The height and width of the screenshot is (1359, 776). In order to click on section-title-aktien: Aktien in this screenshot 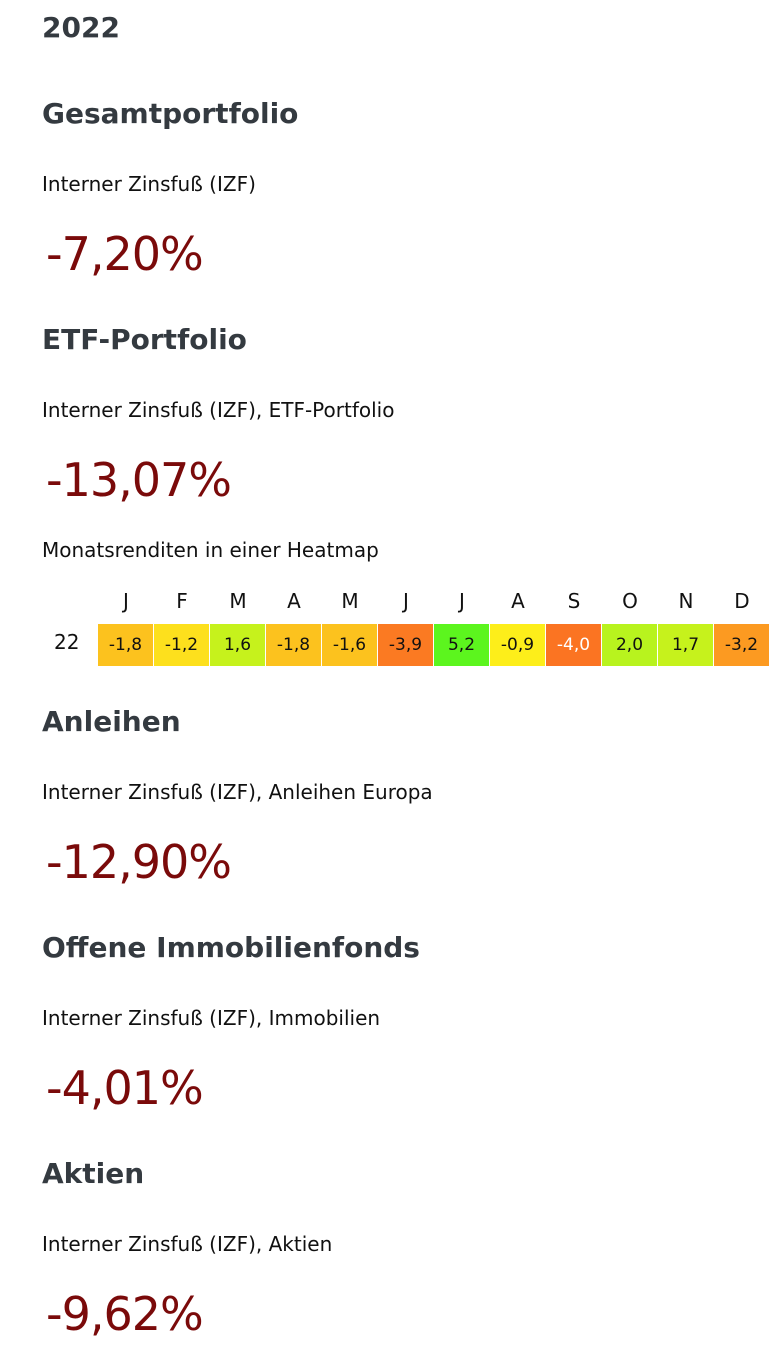, I will do `click(93, 1173)`.